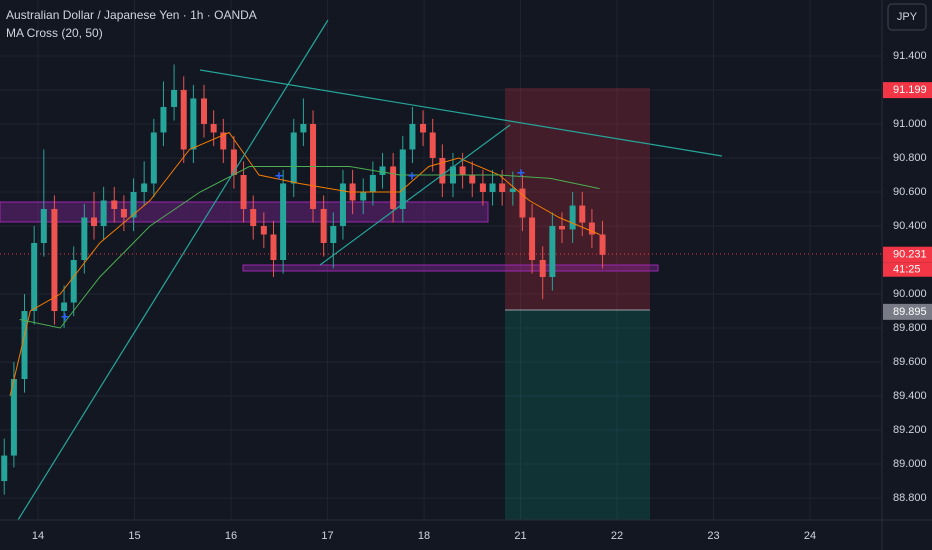  I want to click on y-tick-label: 90.000, so click(910, 294).